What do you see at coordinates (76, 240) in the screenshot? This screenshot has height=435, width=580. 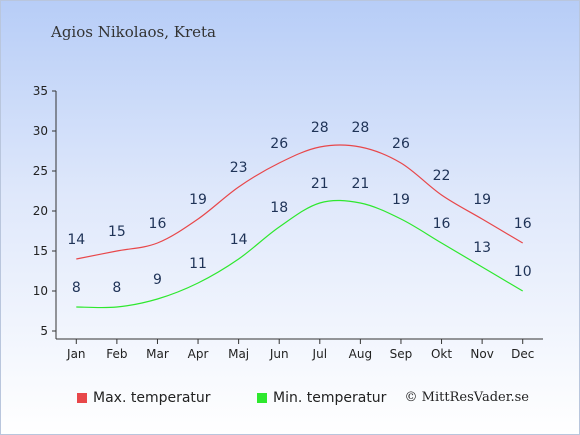 I see `data-label-max-Jan: 14` at bounding box center [76, 240].